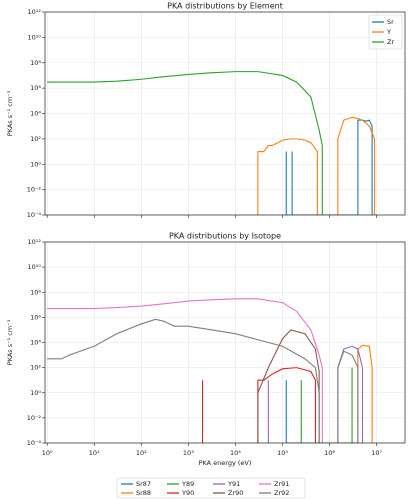 This screenshot has height=500, width=410. What do you see at coordinates (235, 493) in the screenshot?
I see `legend-label: Zr90` at bounding box center [235, 493].